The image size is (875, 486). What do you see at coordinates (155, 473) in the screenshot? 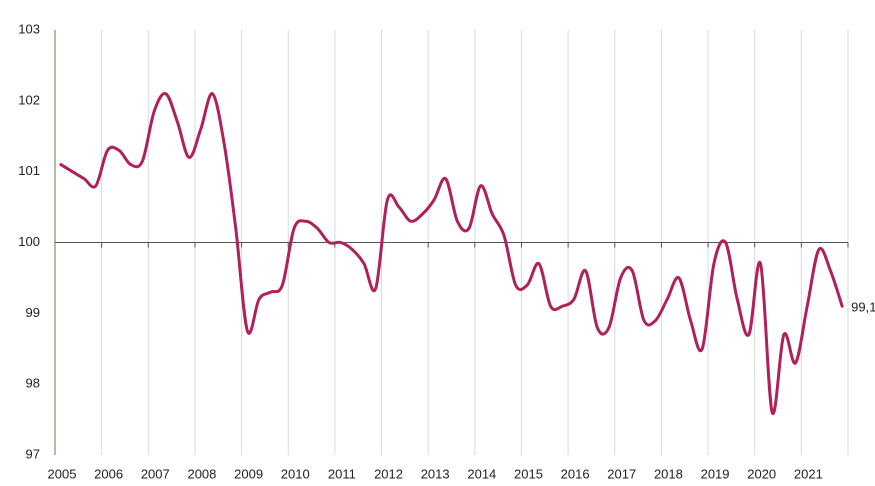
I see `x-tick-label: 2007` at bounding box center [155, 473].